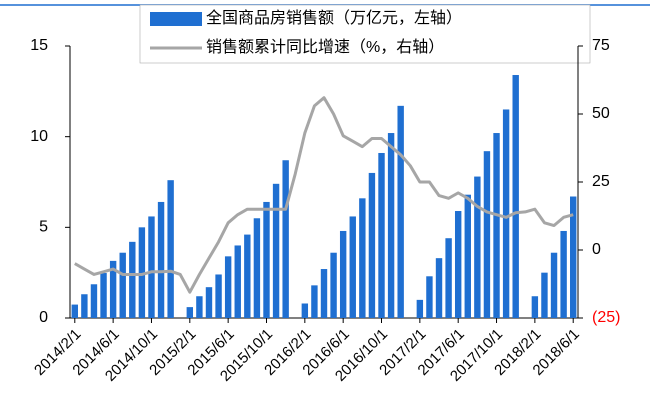 The height and width of the screenshot is (411, 650). I want to click on y2-tick-label: 50, so click(601, 113).